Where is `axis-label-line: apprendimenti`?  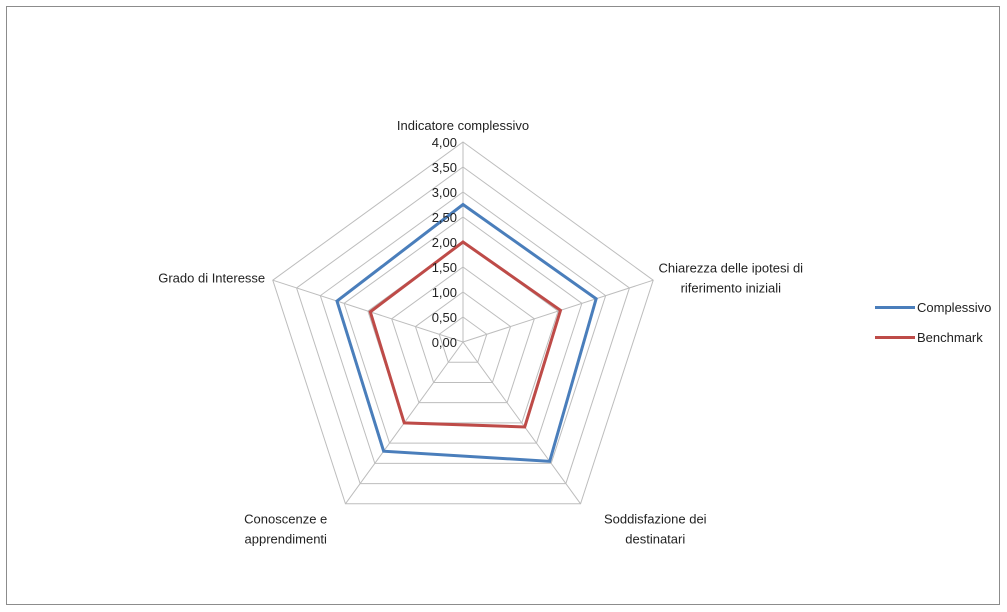
axis-label-line: apprendimenti is located at coordinates (286, 538).